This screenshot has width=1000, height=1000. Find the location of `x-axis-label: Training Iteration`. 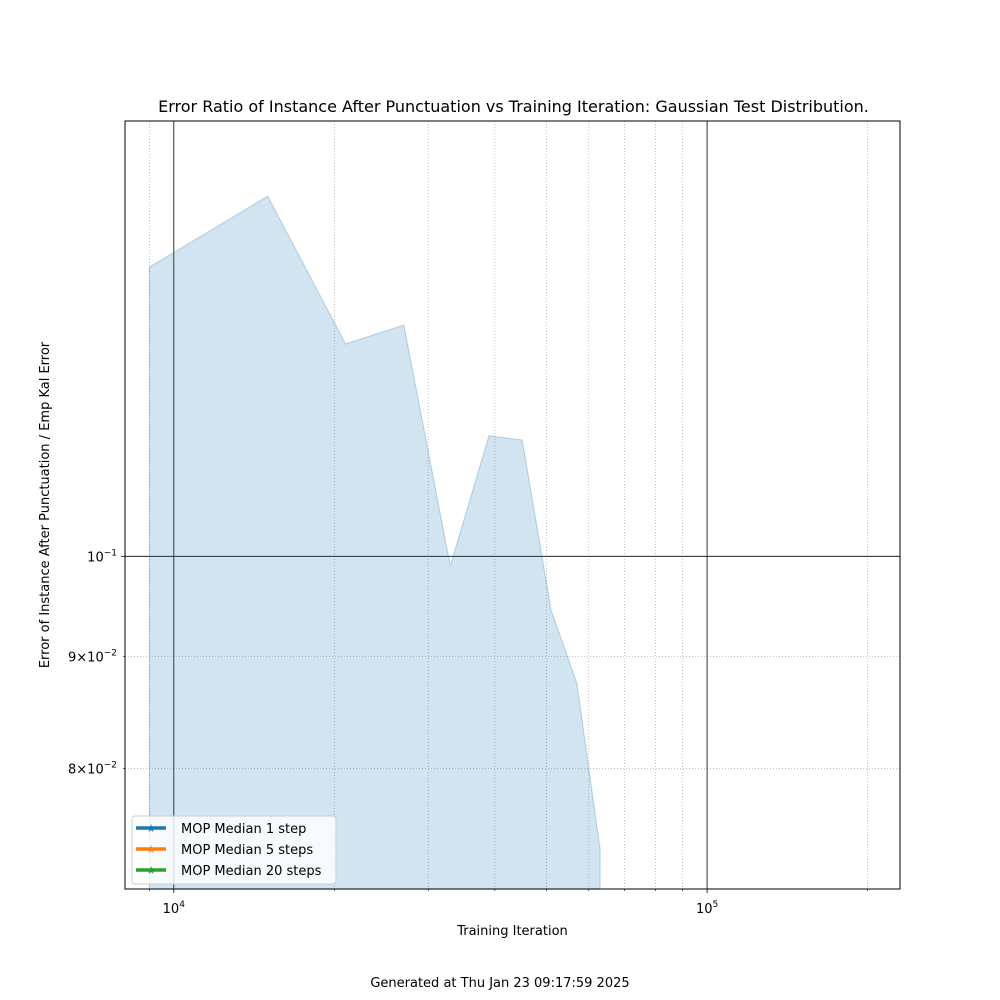

x-axis-label: Training Iteration is located at coordinates (512, 931).